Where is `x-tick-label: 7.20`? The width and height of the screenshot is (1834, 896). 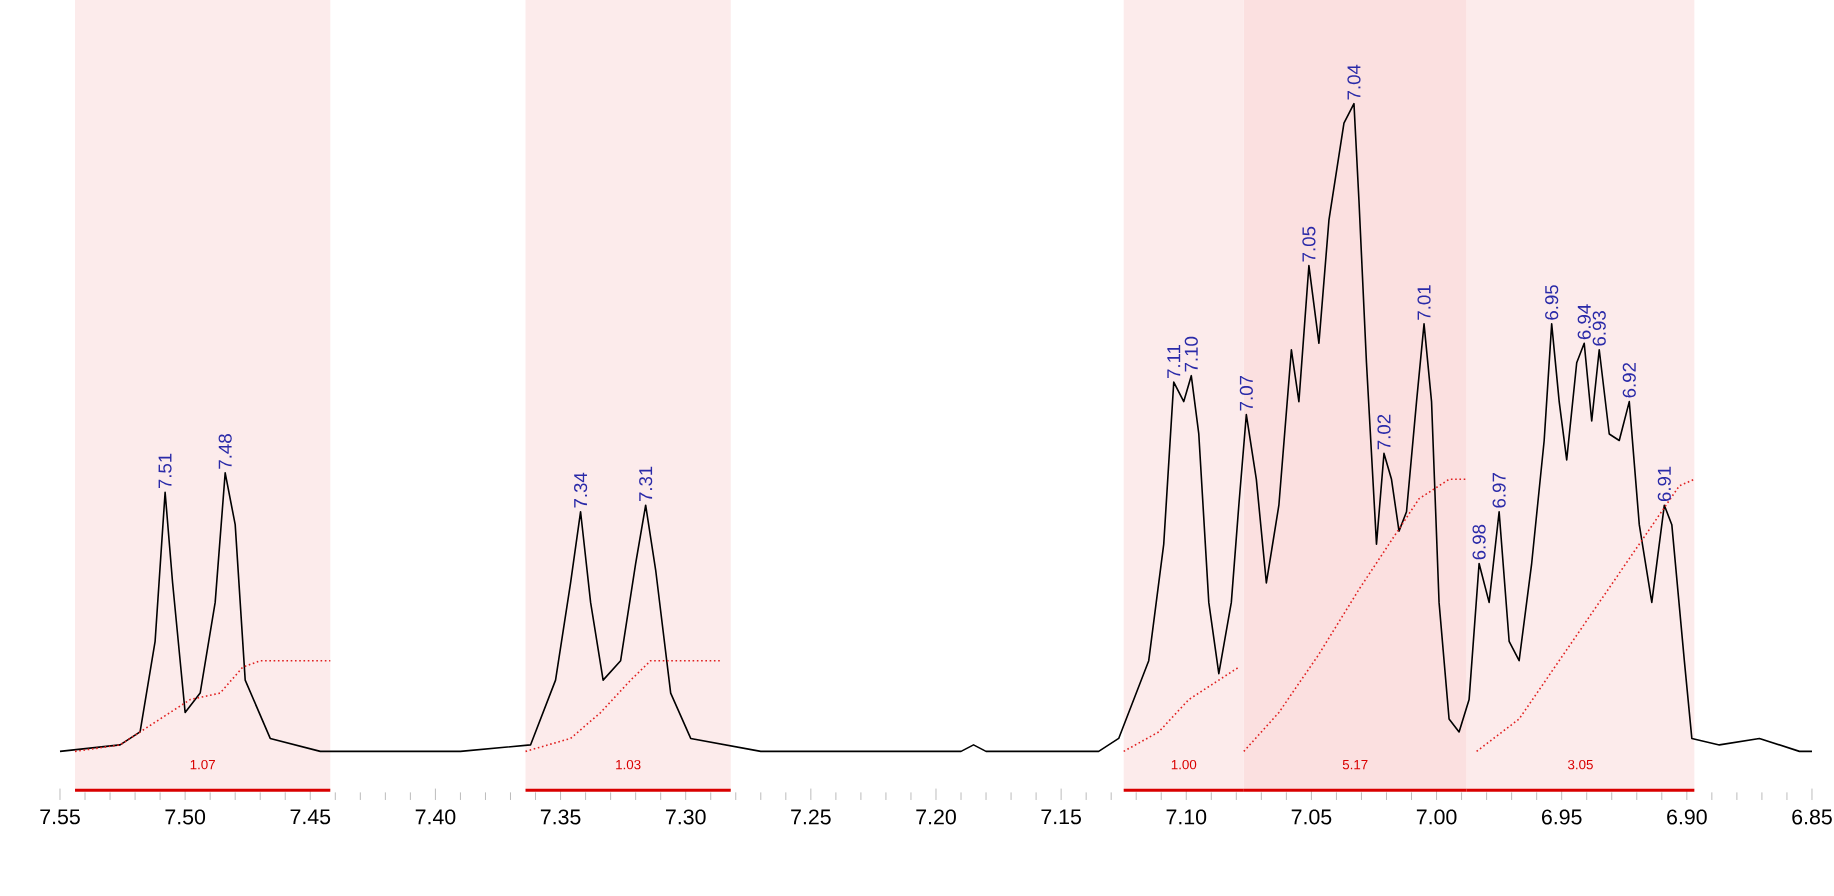 x-tick-label: 7.20 is located at coordinates (936, 817).